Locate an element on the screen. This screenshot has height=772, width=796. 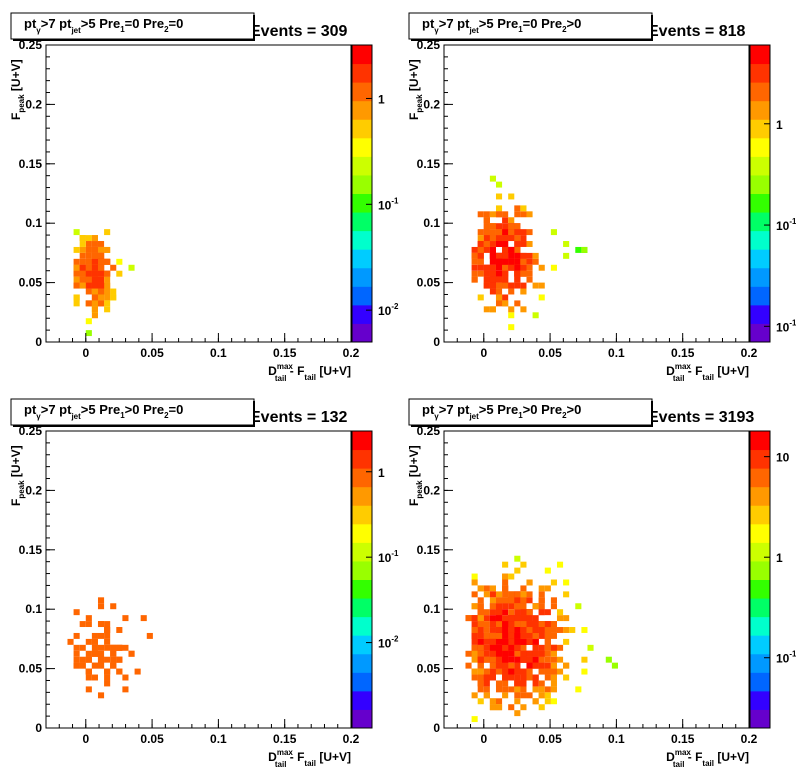
heatmap-cells is located at coordinates (529, 253).